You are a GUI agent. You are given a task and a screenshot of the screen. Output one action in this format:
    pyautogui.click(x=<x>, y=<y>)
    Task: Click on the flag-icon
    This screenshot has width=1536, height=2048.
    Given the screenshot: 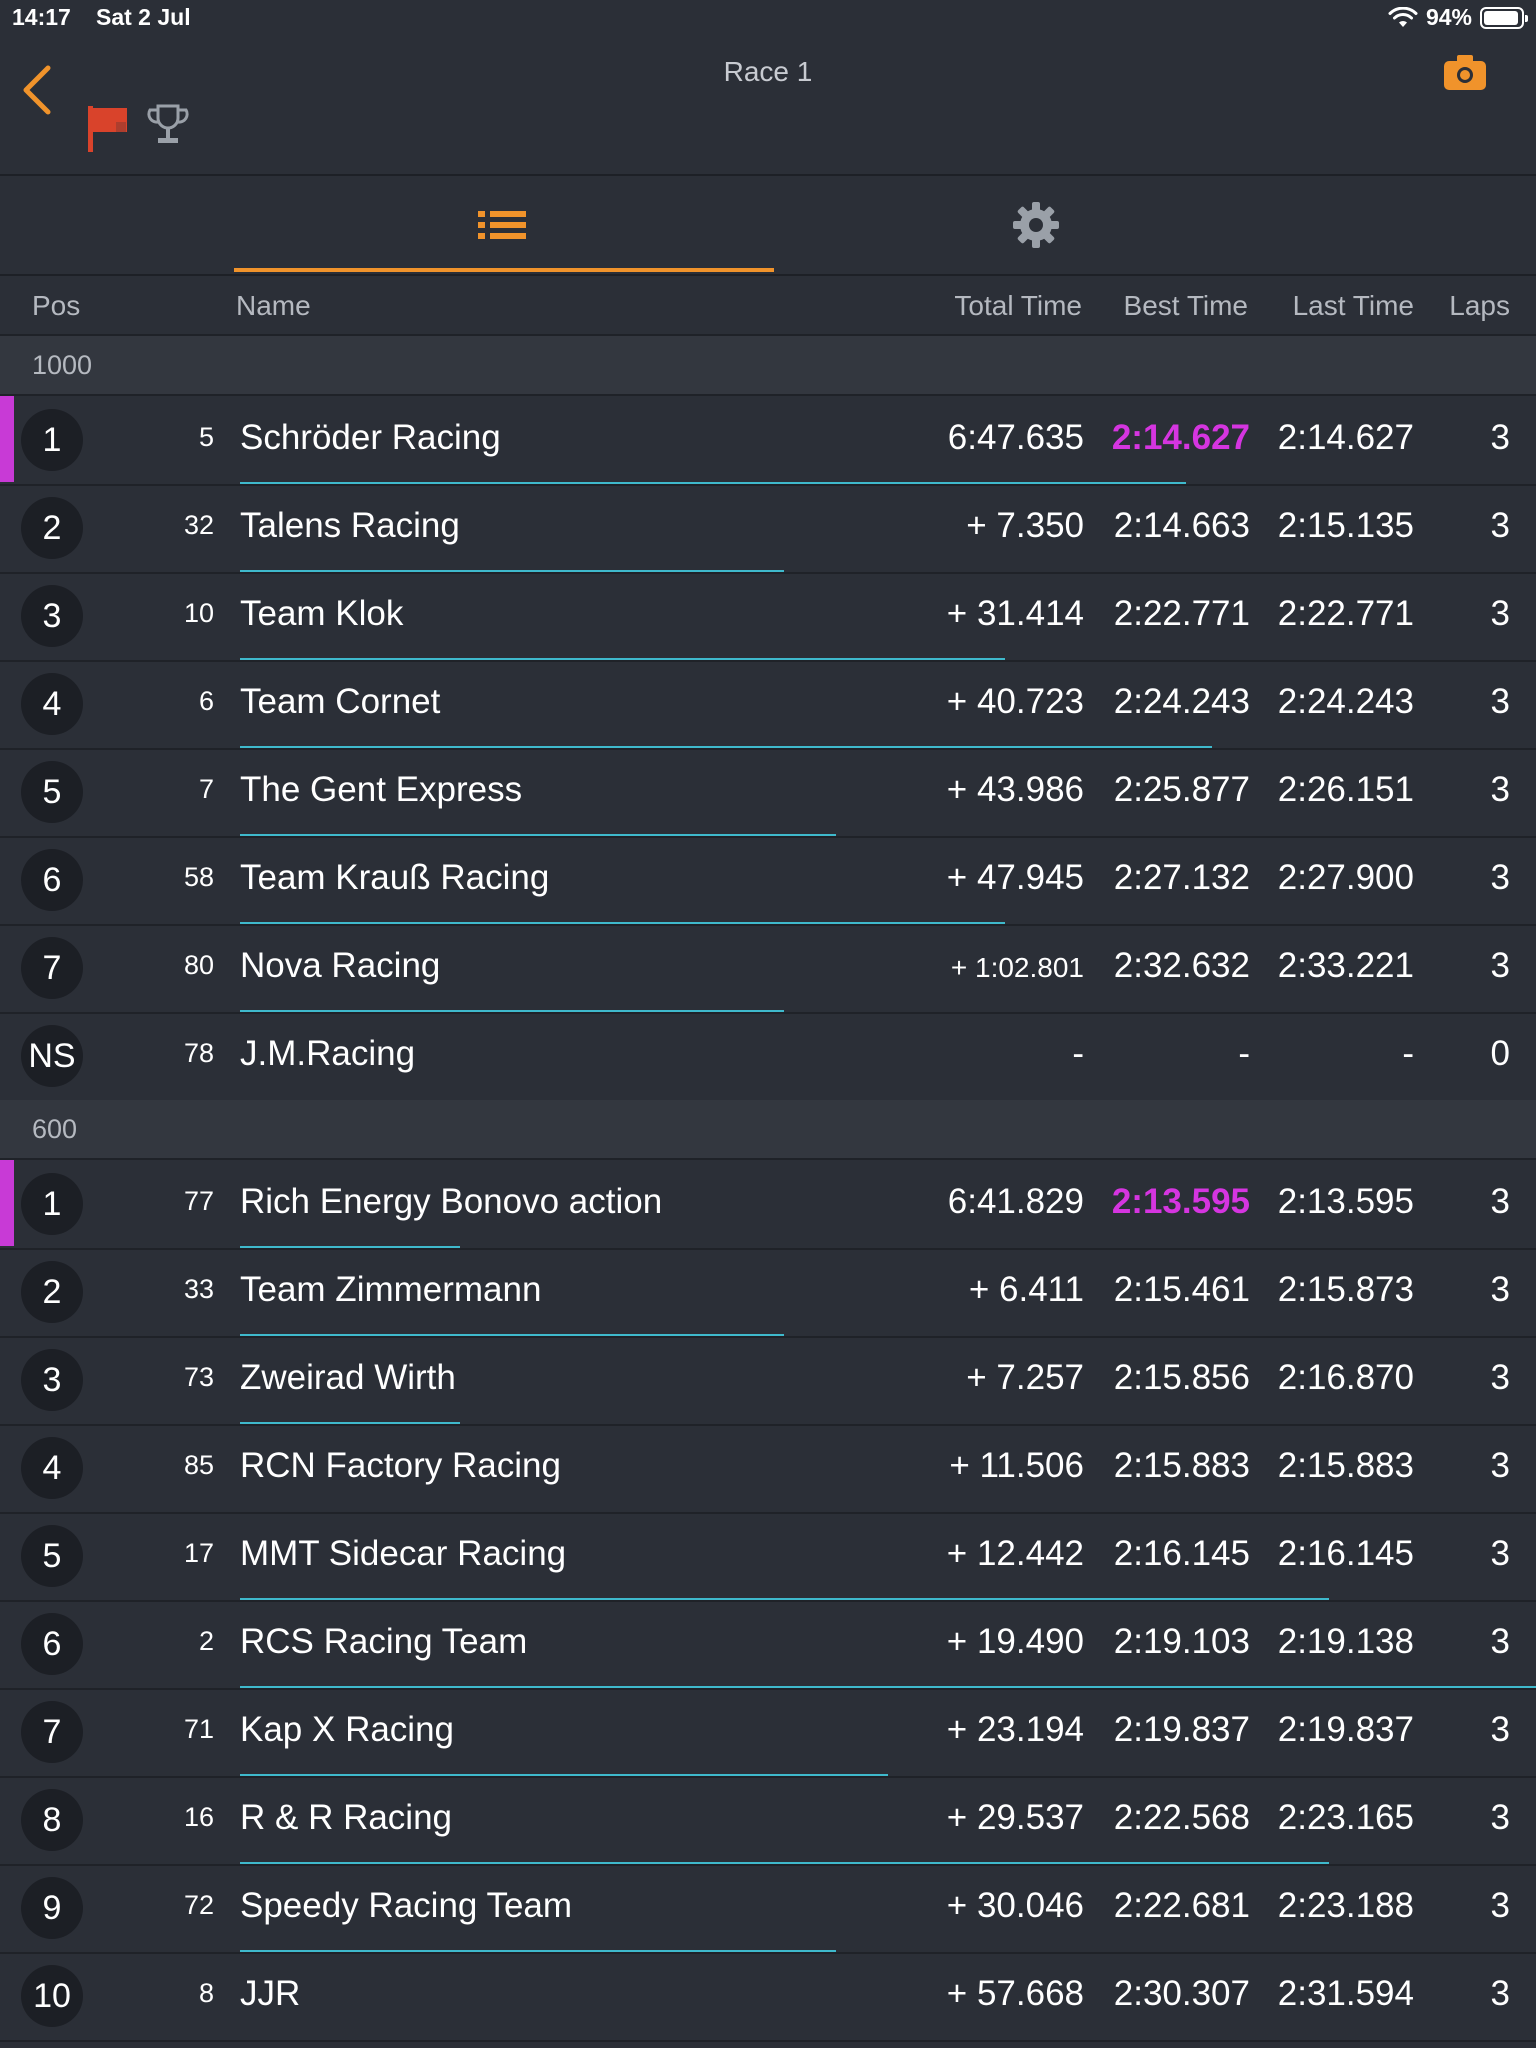 What is the action you would take?
    pyautogui.click(x=109, y=128)
    